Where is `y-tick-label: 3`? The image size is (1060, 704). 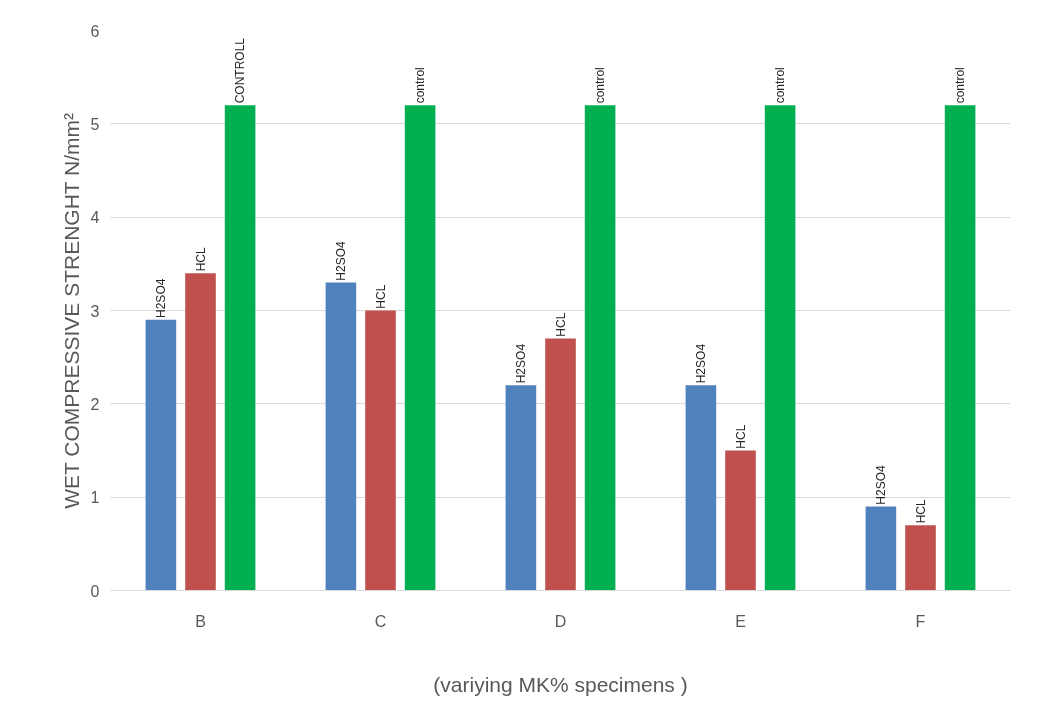 y-tick-label: 3 is located at coordinates (95, 311).